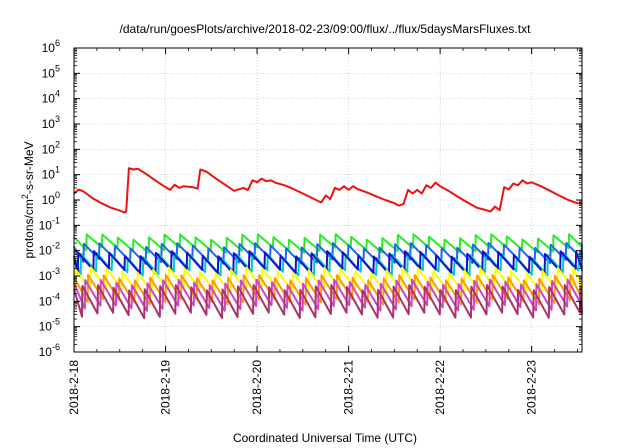  What do you see at coordinates (532, 387) in the screenshot?
I see `x-tick-label: 2018-2-23` at bounding box center [532, 387].